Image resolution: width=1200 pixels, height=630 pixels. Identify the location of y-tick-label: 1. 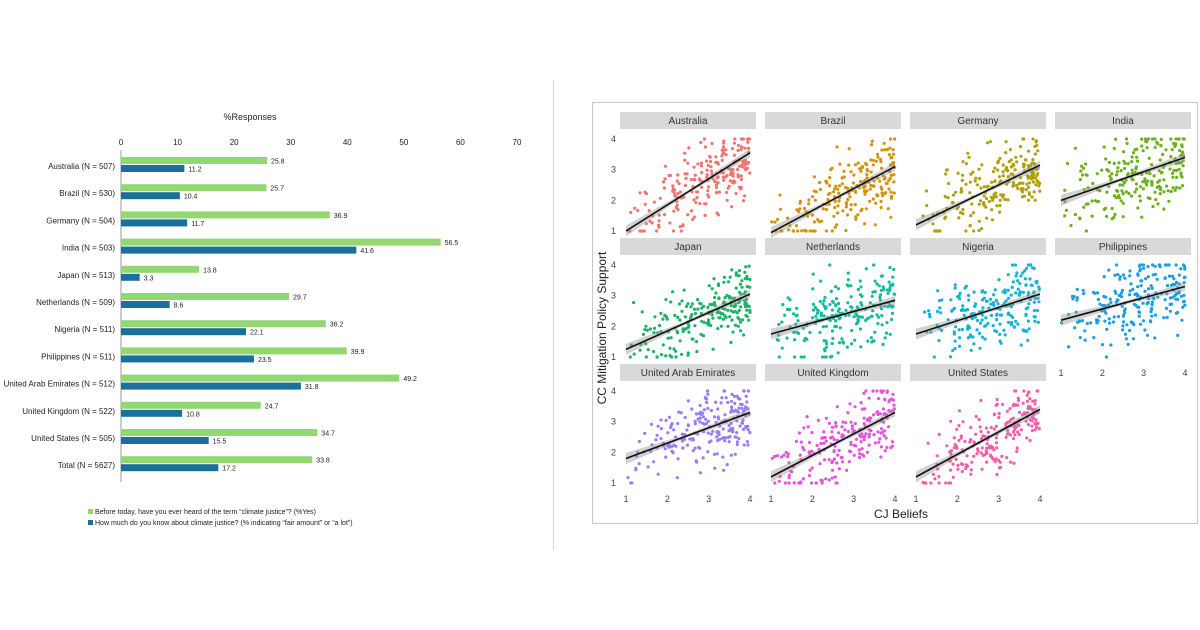
(613, 357).